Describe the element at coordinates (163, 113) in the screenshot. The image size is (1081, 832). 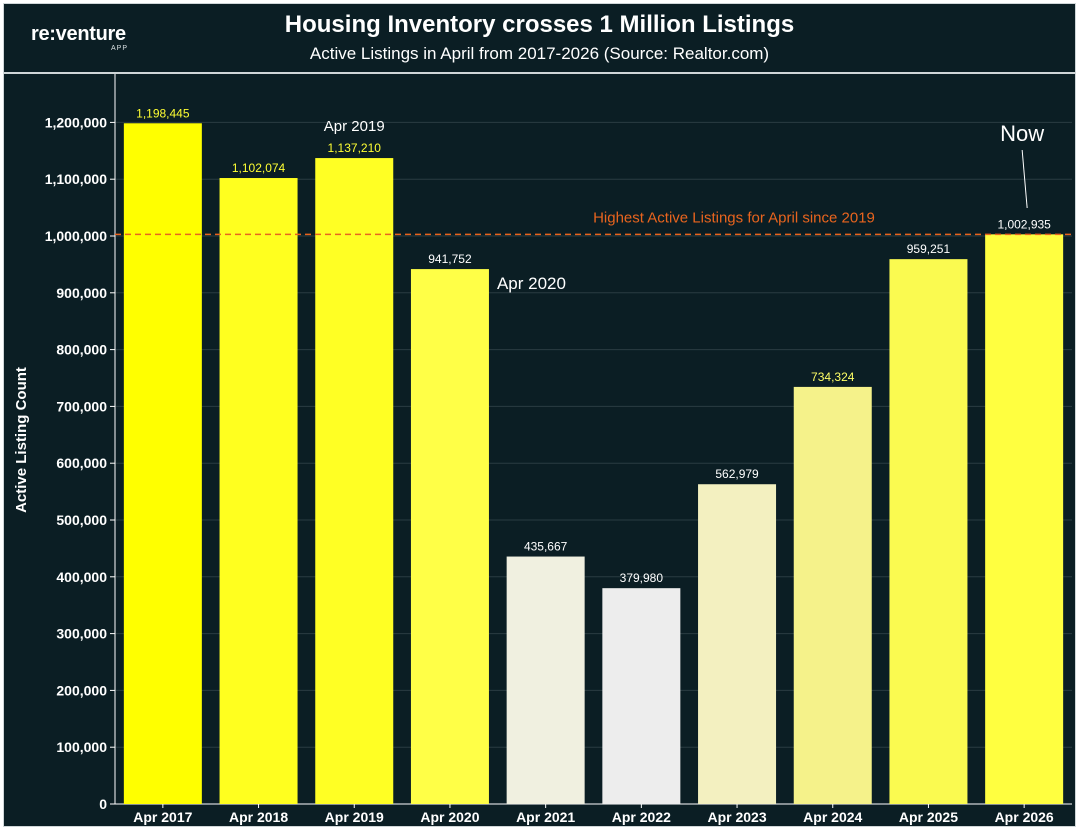
I see `bar-value-label: 1,198,445` at that location.